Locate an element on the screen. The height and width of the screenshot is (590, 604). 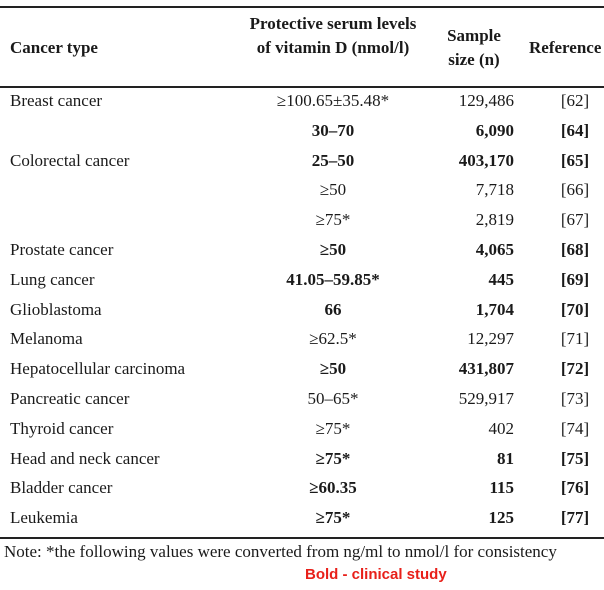
table-cell: 529,917 is located at coordinates (486, 398).